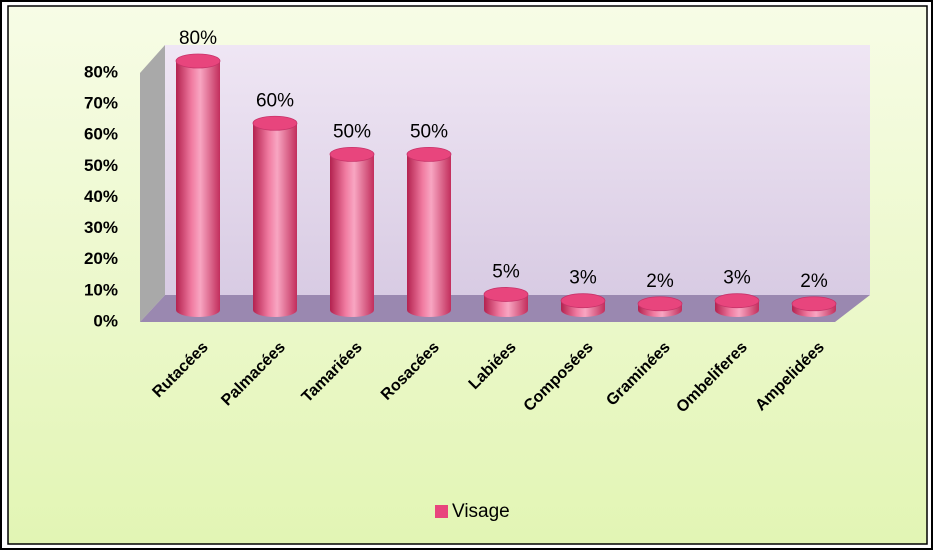  What do you see at coordinates (506, 271) in the screenshot?
I see `data-label: 5%` at bounding box center [506, 271].